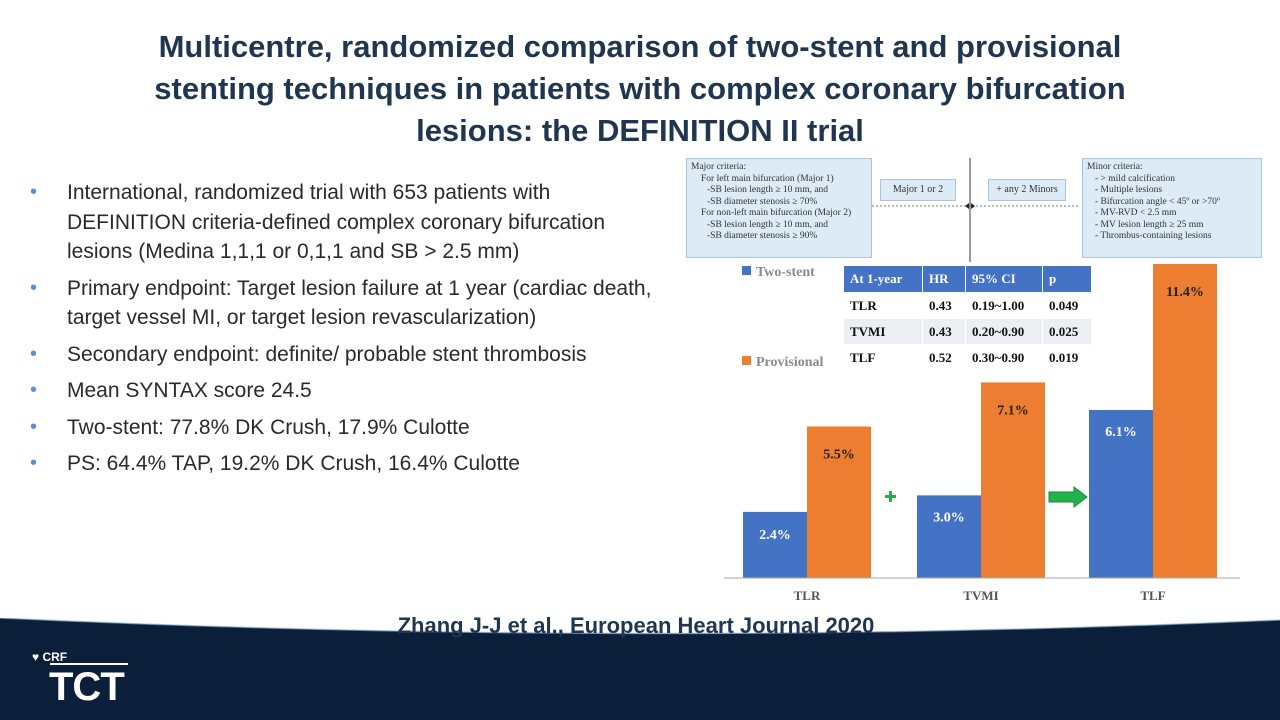  I want to click on data-label: 2.4%, so click(775, 535).